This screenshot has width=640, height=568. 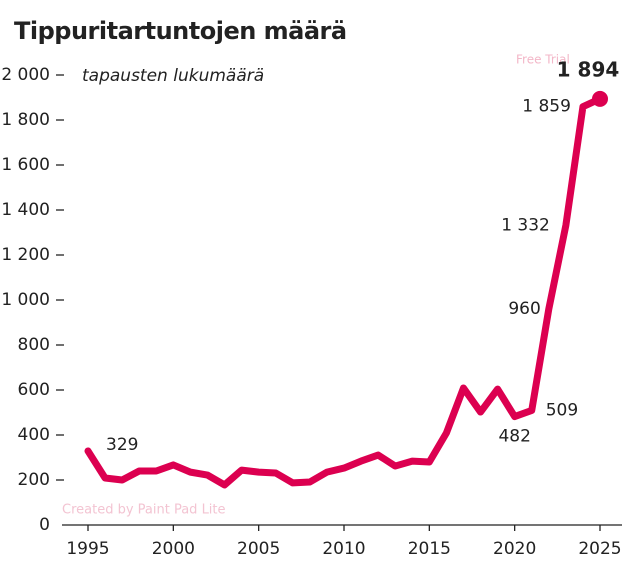 What do you see at coordinates (258, 549) in the screenshot?
I see `x-tick-label: 2005` at bounding box center [258, 549].